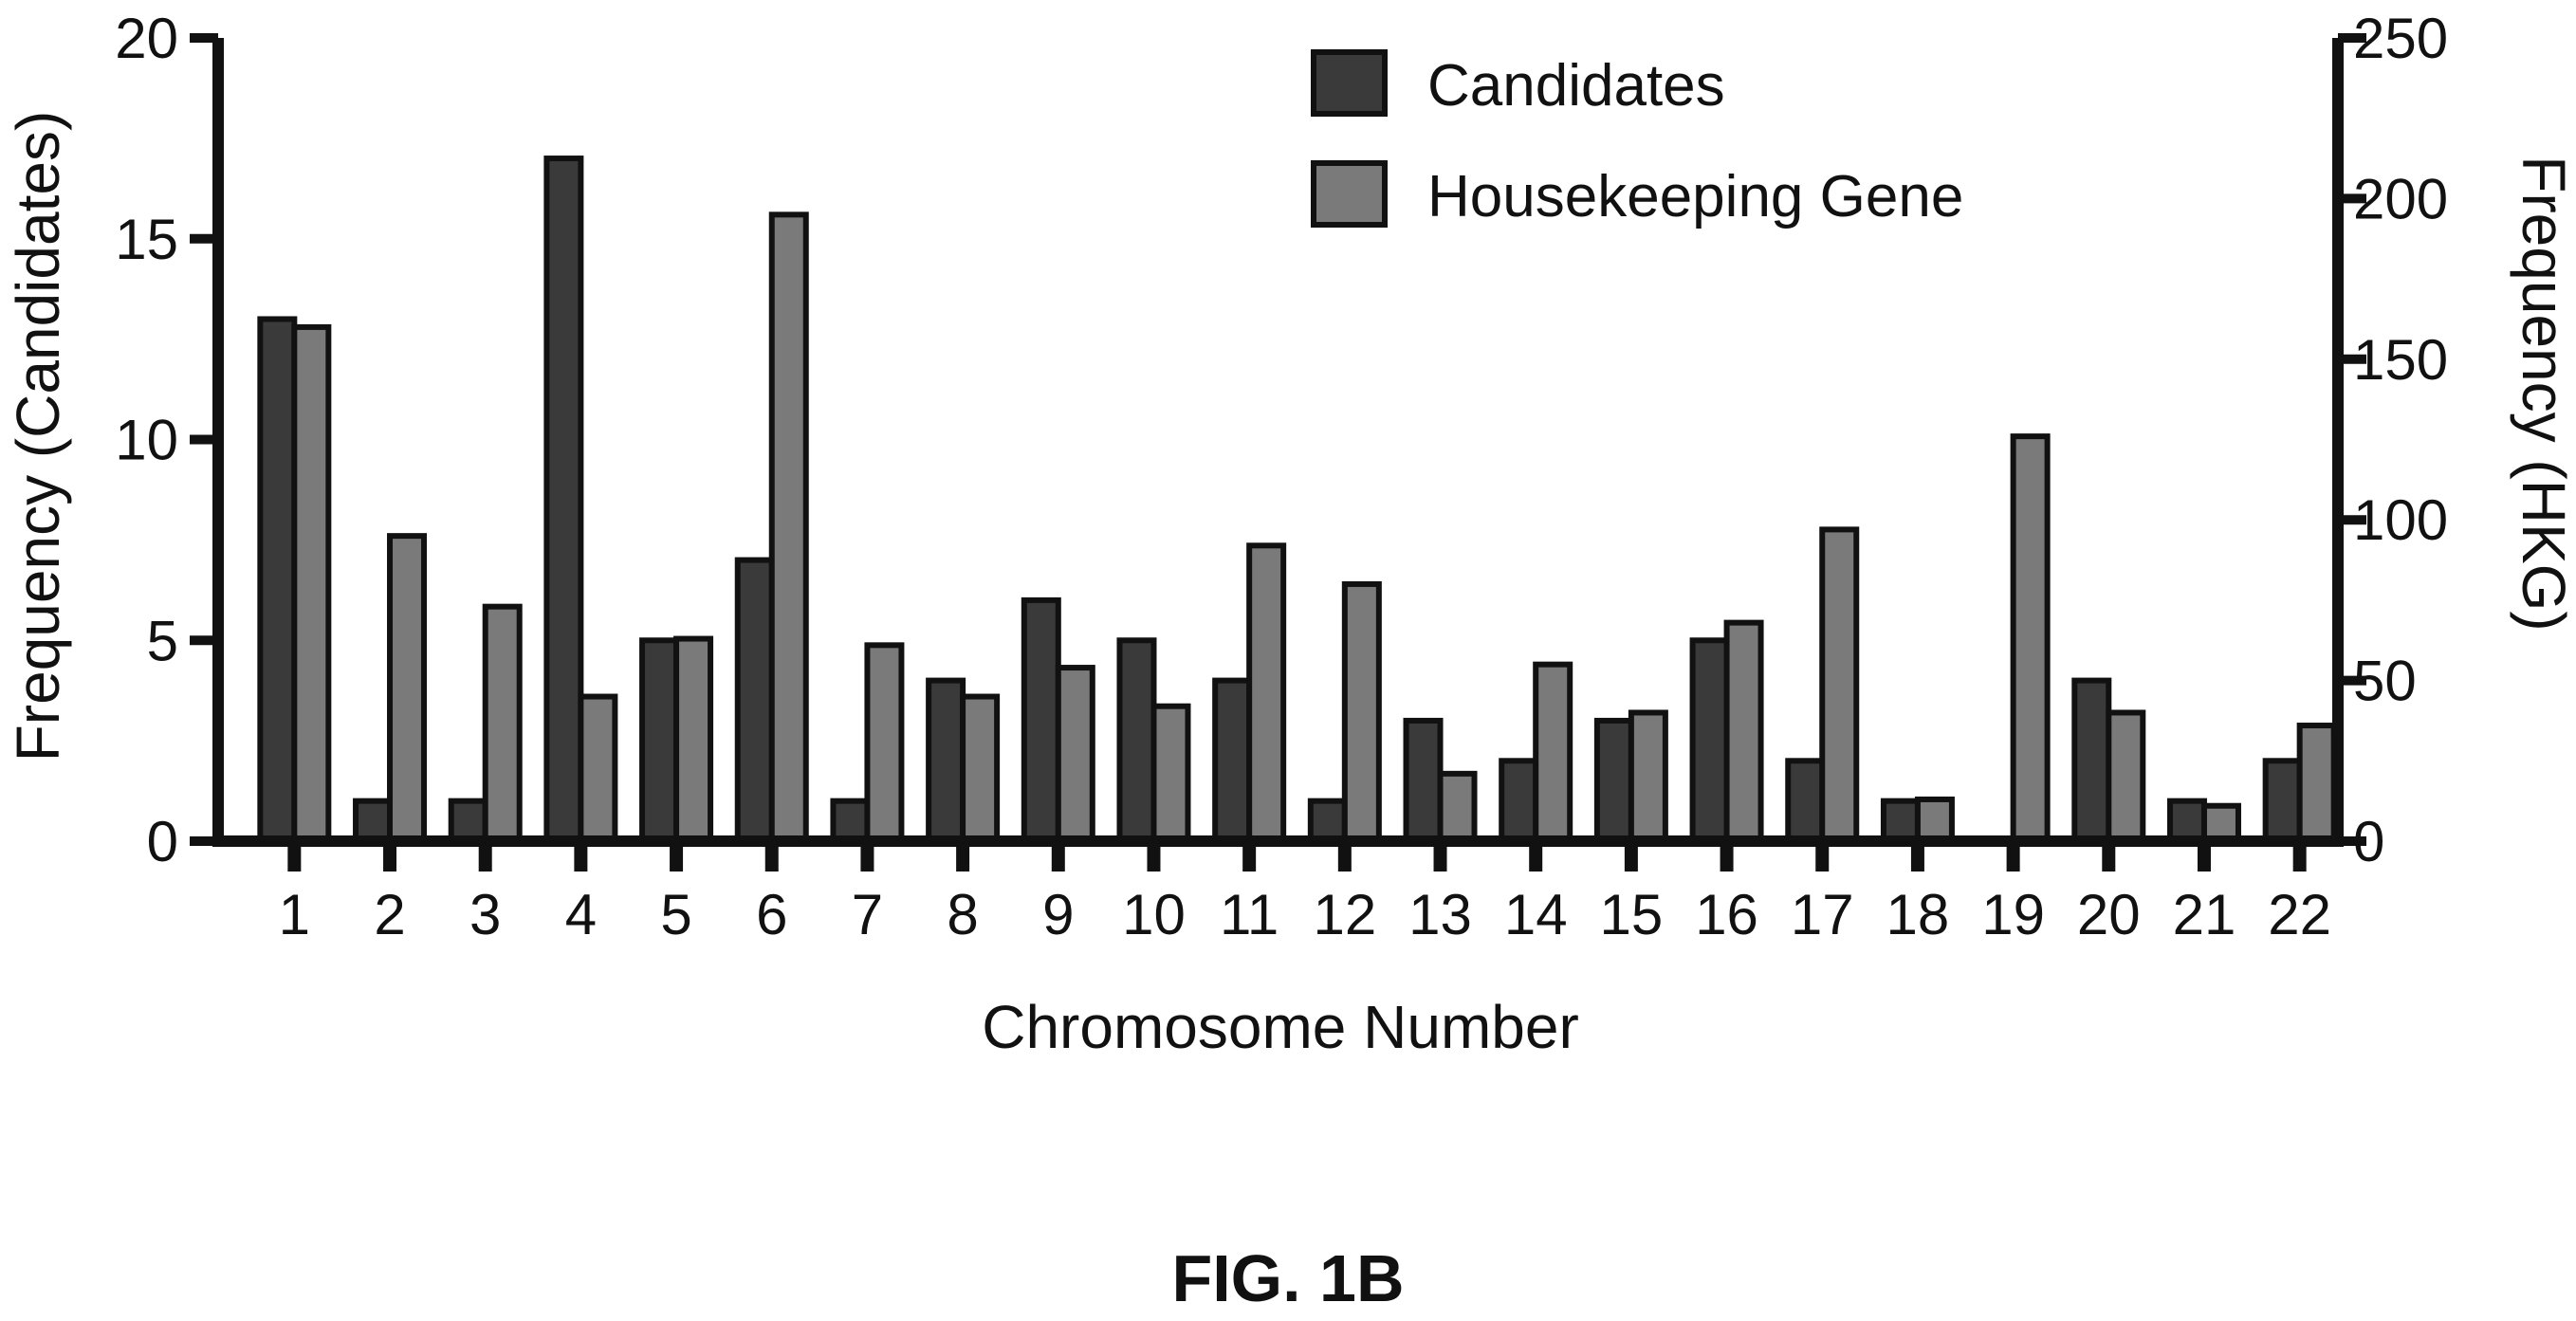  Describe the element at coordinates (146, 38) in the screenshot. I see `y-tick-label-left: 20` at that location.